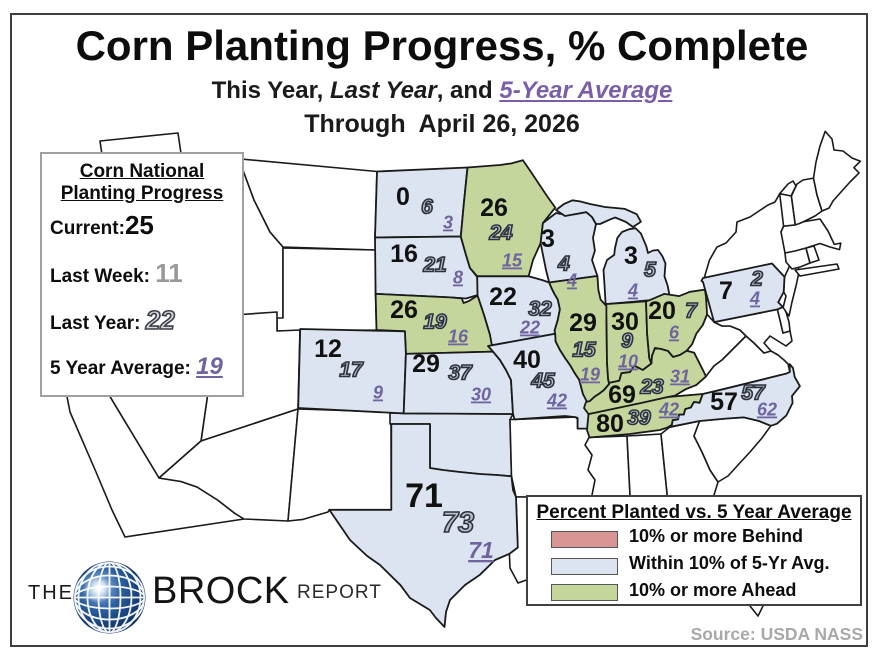 This screenshot has height=654, width=884. I want to click on svg-text: 45, so click(542, 381).